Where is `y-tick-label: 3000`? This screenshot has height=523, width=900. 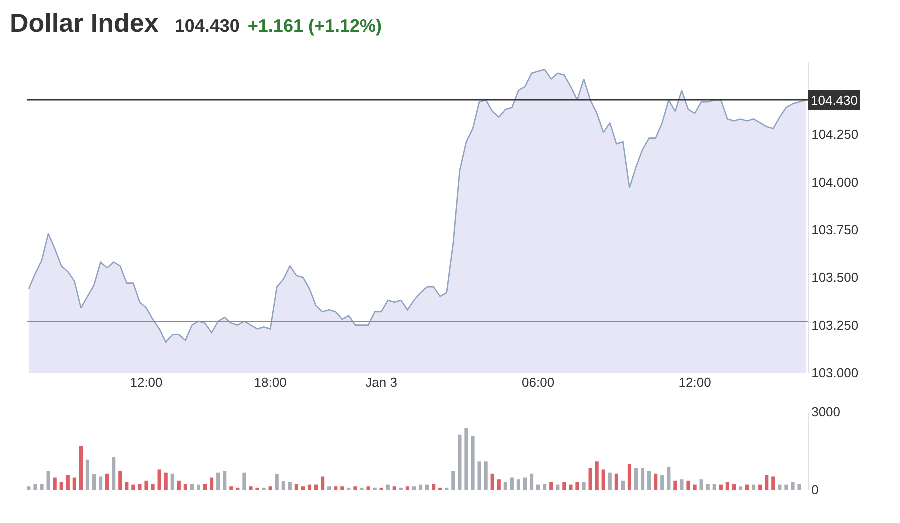
y-tick-label: 3000 is located at coordinates (826, 412).